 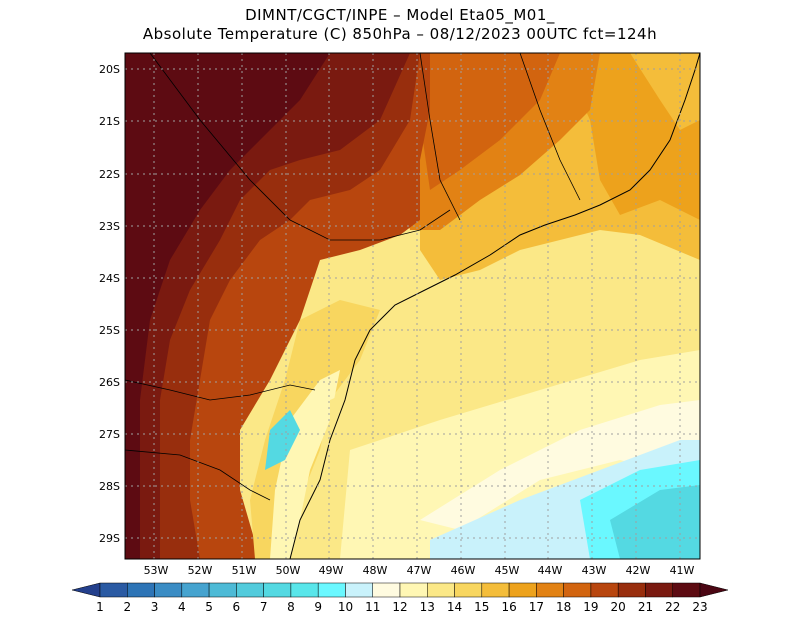 What do you see at coordinates (672, 607) in the screenshot?
I see `colorbar-label: 22` at bounding box center [672, 607].